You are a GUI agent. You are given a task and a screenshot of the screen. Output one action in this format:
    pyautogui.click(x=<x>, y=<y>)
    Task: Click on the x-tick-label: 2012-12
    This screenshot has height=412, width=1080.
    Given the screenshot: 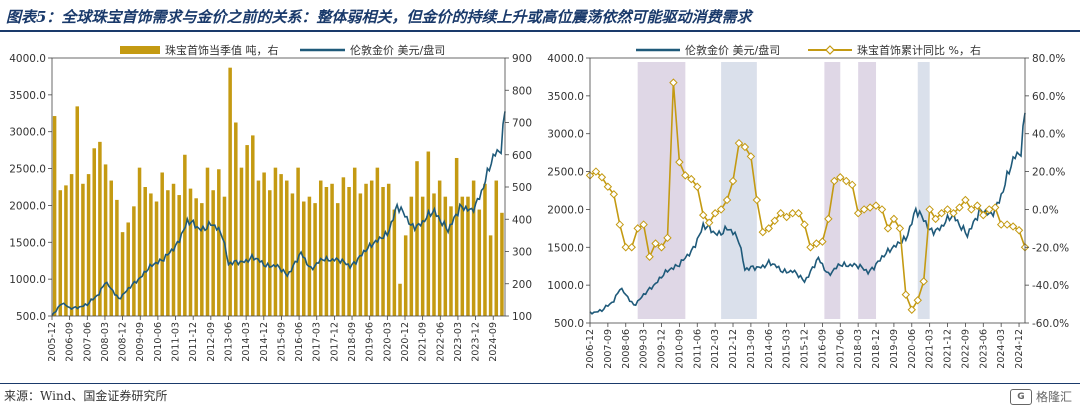 What is the action you would take?
    pyautogui.click(x=733, y=349)
    